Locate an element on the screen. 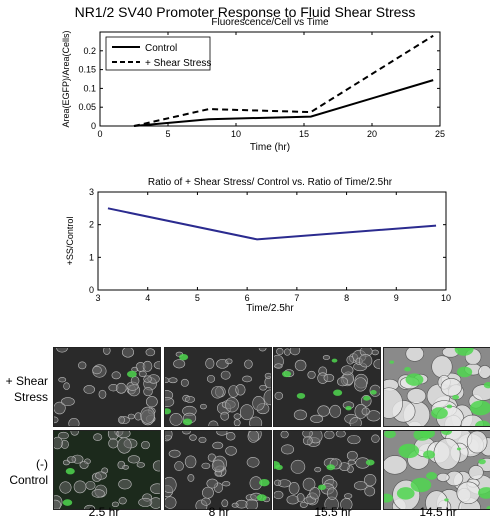 The width and height of the screenshot is (490, 523). chart1-x-tick-label: 10 is located at coordinates (236, 134).